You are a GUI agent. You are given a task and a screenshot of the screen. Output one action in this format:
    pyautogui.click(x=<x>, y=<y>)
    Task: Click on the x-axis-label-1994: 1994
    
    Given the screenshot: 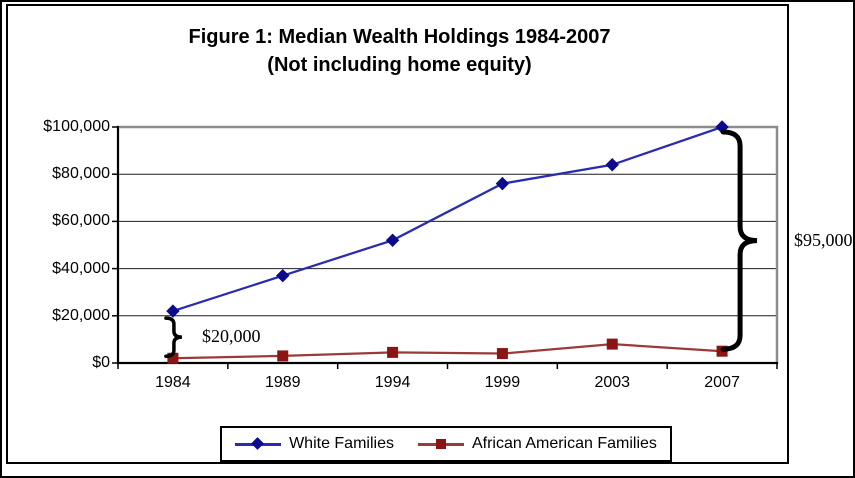 What is the action you would take?
    pyautogui.click(x=392, y=382)
    